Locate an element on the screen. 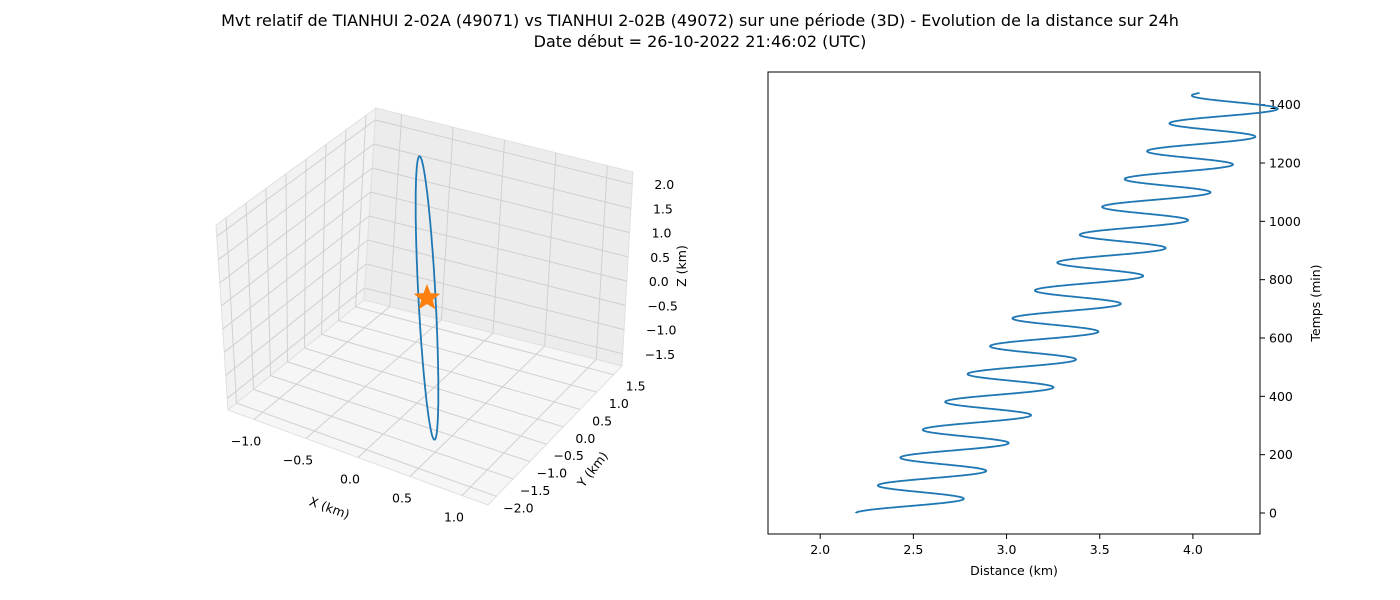 Image resolution: width=1400 pixels, height=600 pixels. chart-3d-star-marker is located at coordinates (427, 297).